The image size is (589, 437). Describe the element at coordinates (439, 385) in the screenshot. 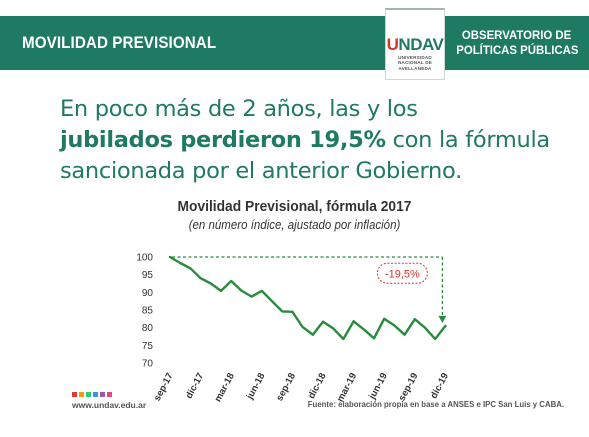

I see `x-tick-label: dic-19` at that location.